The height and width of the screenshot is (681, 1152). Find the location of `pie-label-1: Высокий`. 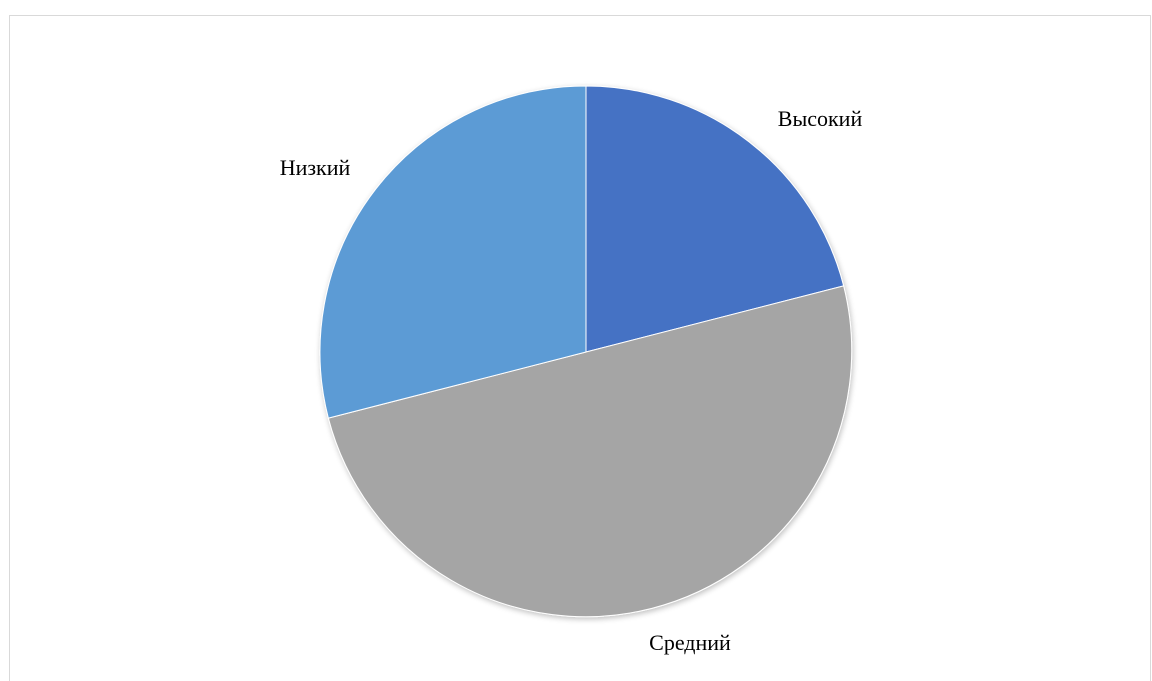

pie-label-1: Высокий is located at coordinates (820, 118).